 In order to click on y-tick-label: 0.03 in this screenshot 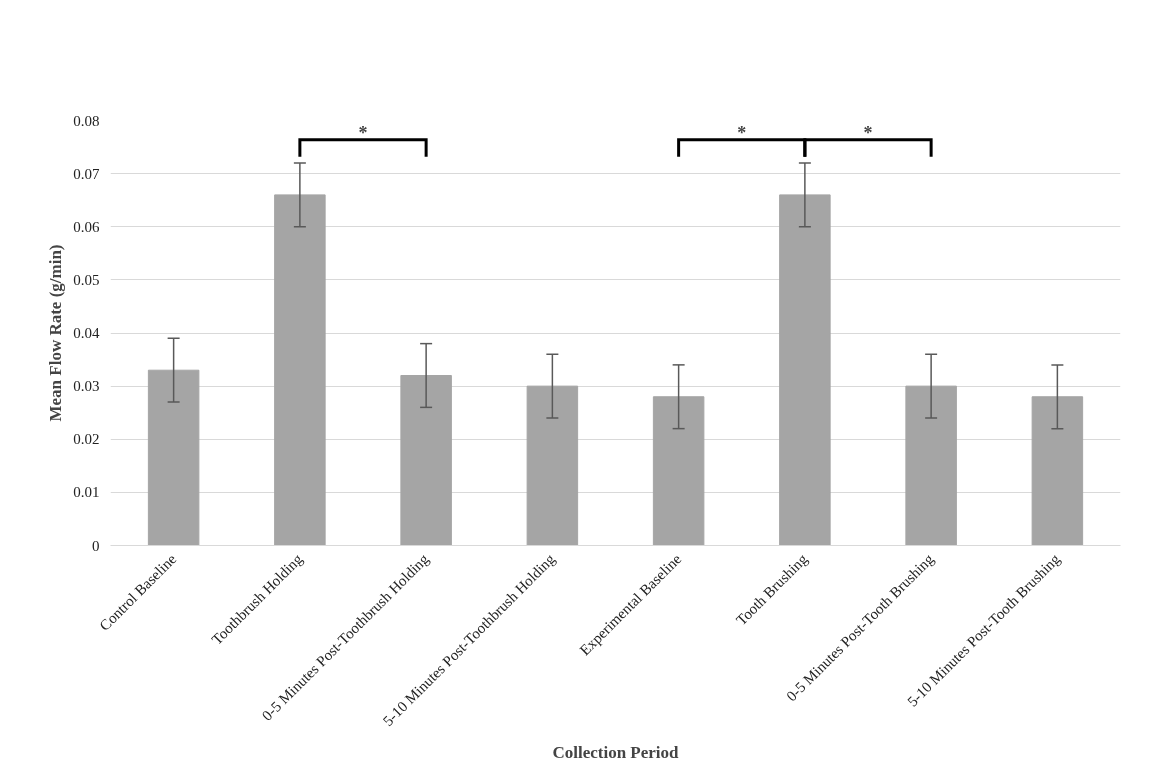, I will do `click(86, 386)`.